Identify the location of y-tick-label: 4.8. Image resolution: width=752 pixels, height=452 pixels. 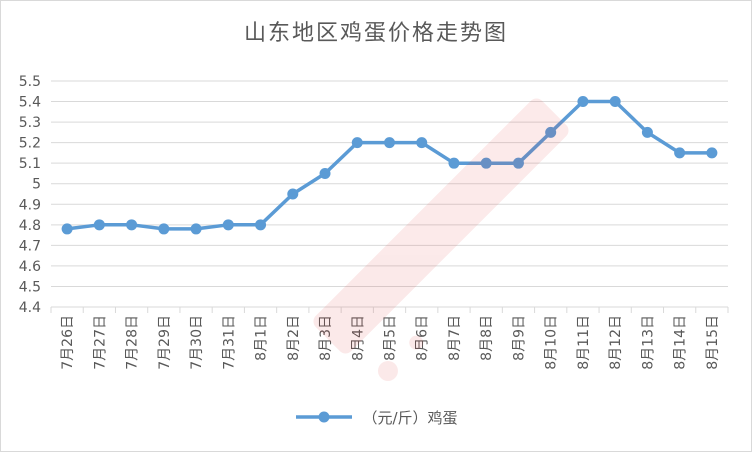
(30, 226).